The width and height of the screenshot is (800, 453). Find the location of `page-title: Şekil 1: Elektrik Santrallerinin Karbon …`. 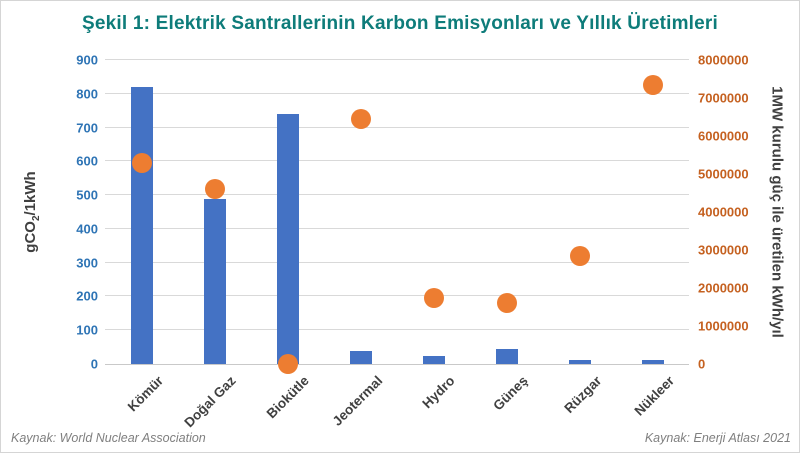

page-title: Şekil 1: Elektrik Santrallerinin Karbon … is located at coordinates (400, 23).